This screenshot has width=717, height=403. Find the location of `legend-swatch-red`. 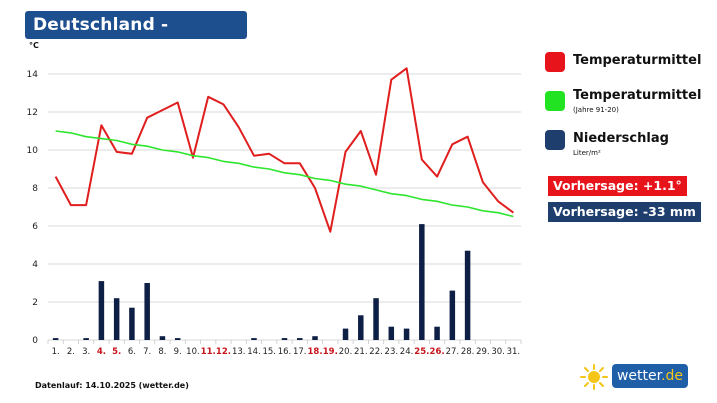

legend-swatch-red is located at coordinates (555, 62).